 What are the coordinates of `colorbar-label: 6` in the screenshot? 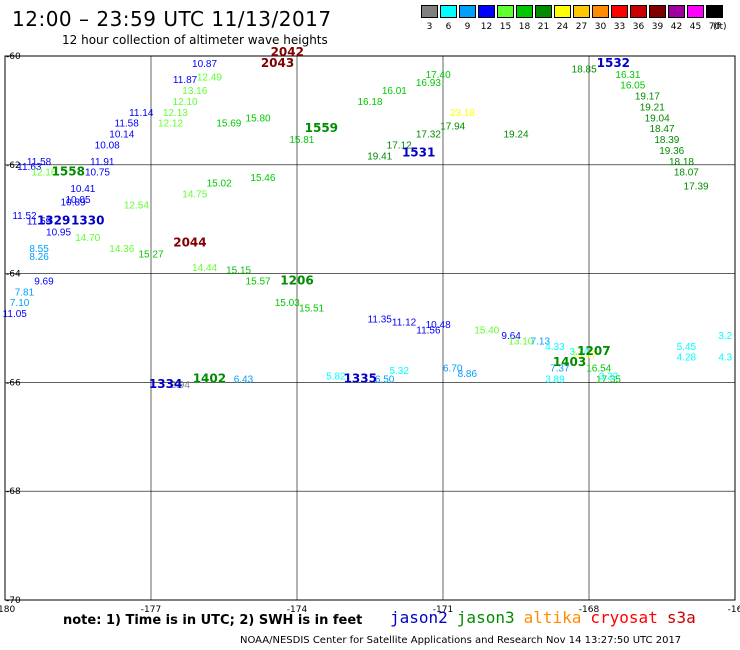 It's located at (448, 27).